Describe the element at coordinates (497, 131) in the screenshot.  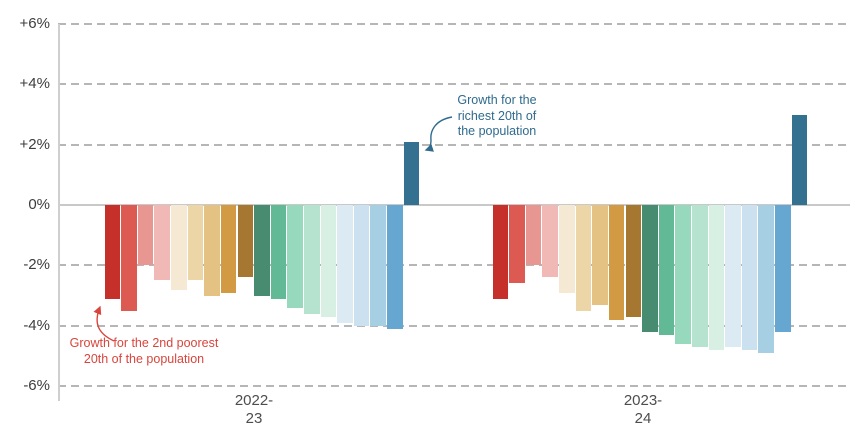
I see `annotation-line: the population` at that location.